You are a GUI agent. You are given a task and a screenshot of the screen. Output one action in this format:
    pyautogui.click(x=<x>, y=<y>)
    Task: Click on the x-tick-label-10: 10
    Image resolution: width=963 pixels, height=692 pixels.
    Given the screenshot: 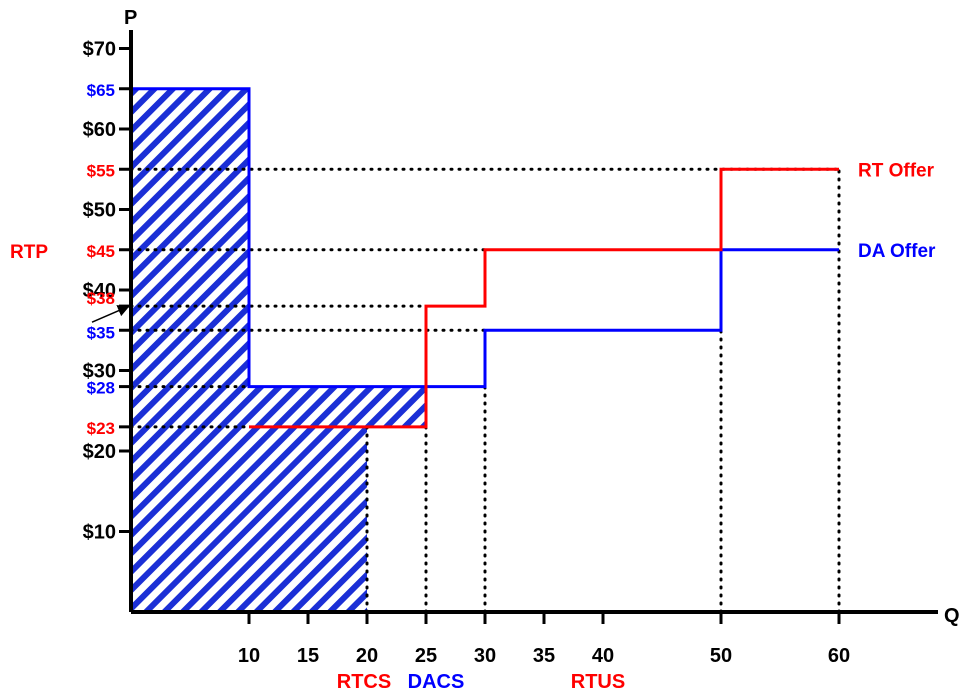 What is the action you would take?
    pyautogui.click(x=249, y=656)
    